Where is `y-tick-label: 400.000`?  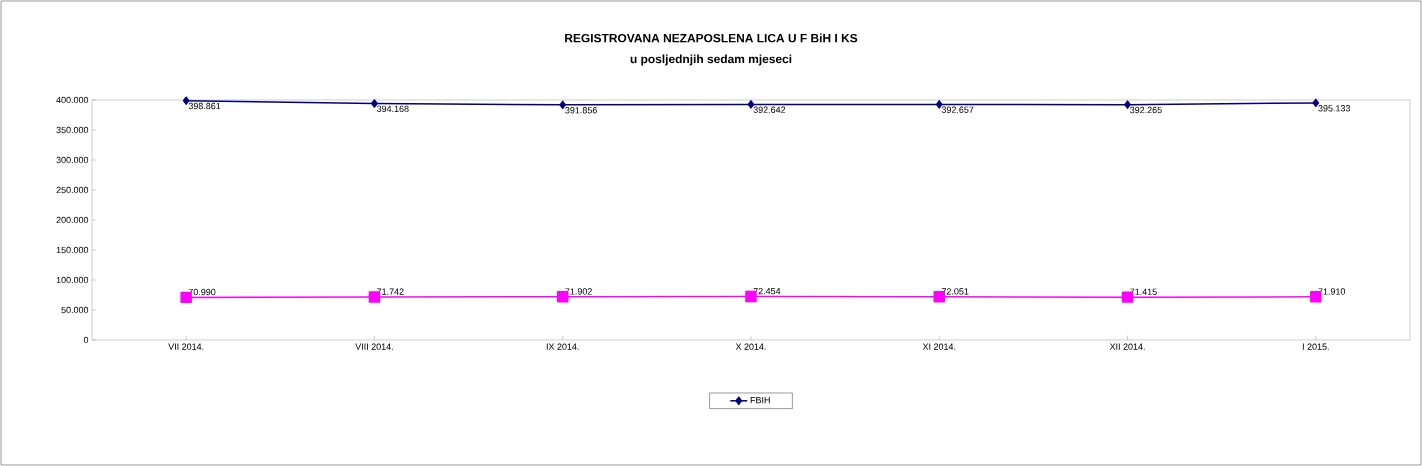
y-tick-label: 400.000 is located at coordinates (72, 100).